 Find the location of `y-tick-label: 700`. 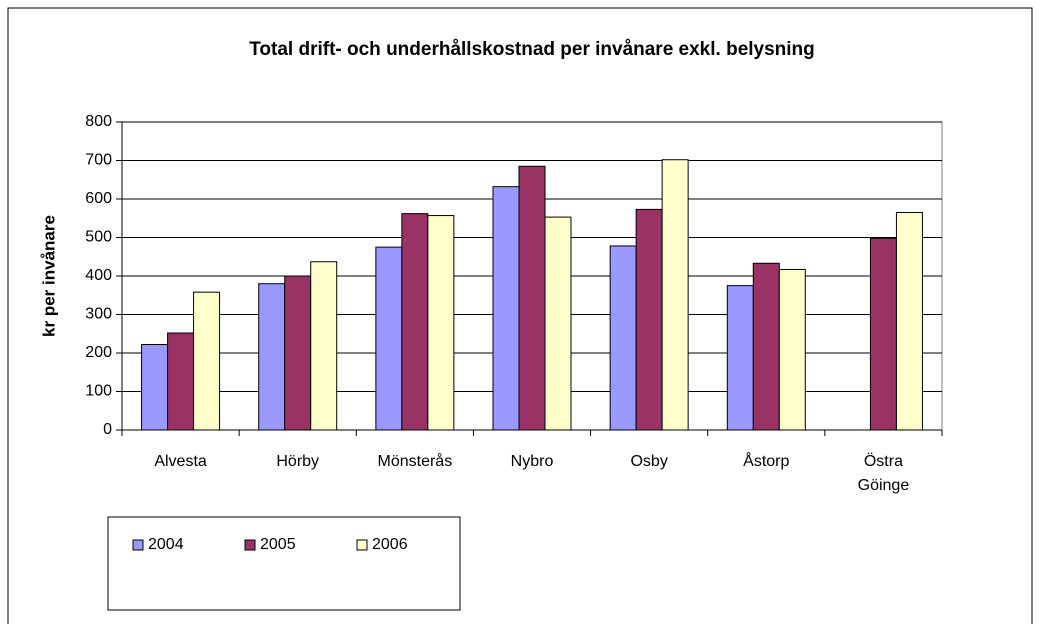

y-tick-label: 700 is located at coordinates (98, 160).